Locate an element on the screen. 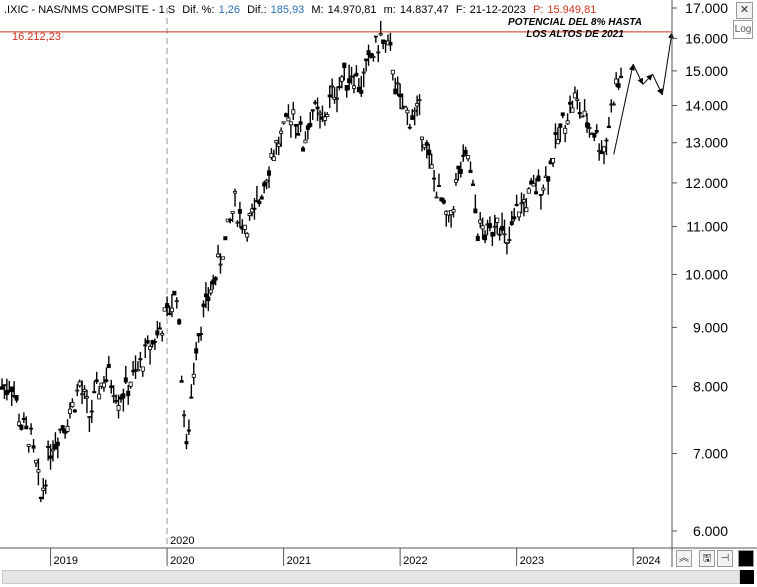  save-button: 🖫 is located at coordinates (707, 558).